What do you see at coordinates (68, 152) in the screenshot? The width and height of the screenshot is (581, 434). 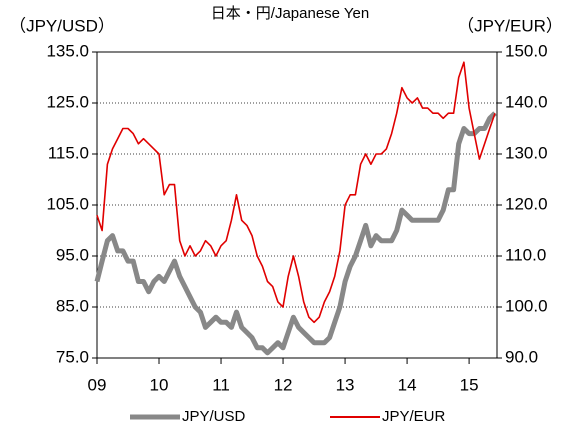 I see `y-tick-label: 115.0` at bounding box center [68, 152].